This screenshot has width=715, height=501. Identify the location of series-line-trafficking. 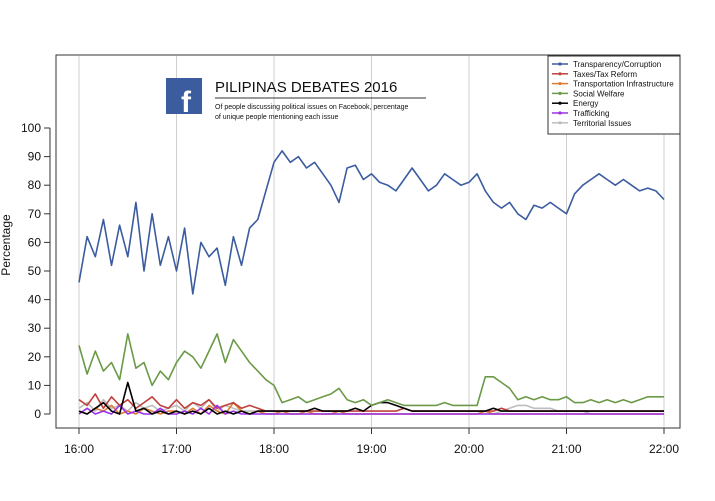
(371, 409).